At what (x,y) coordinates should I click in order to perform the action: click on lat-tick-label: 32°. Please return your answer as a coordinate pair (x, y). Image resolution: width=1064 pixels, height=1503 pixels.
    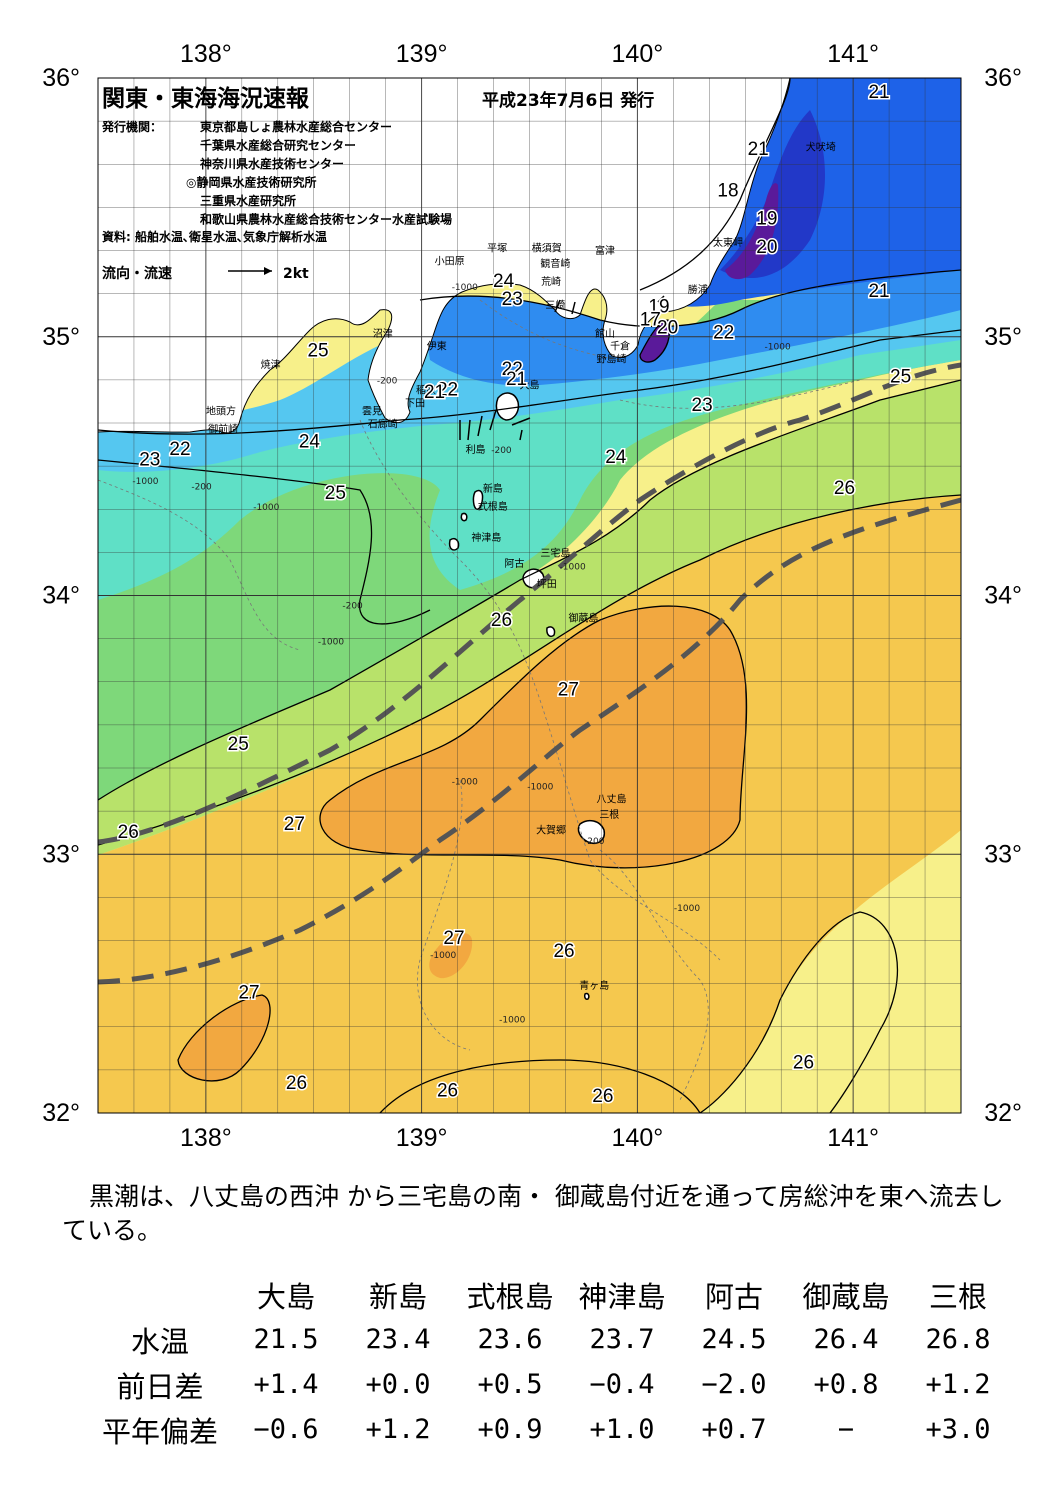
    Looking at the image, I should click on (1003, 1113).